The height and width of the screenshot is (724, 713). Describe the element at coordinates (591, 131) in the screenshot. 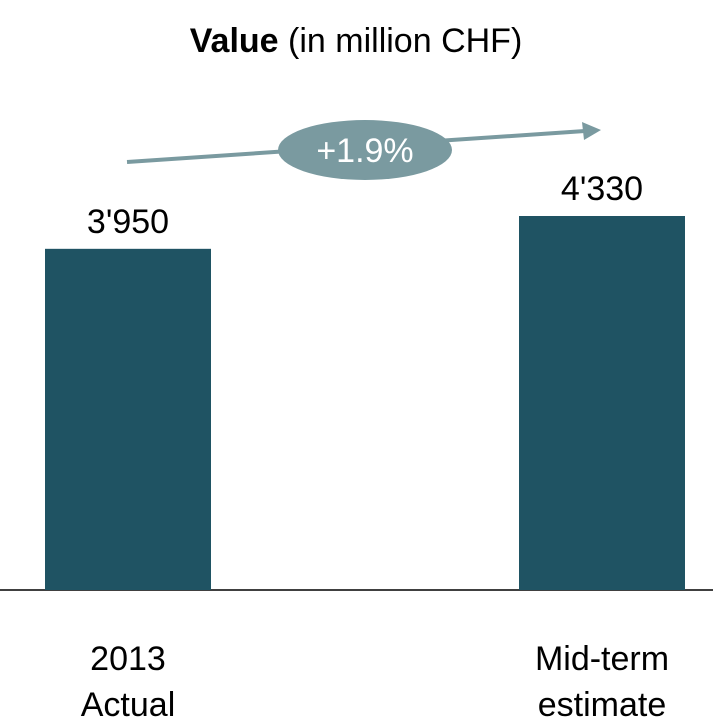

I see `arrow-head` at that location.